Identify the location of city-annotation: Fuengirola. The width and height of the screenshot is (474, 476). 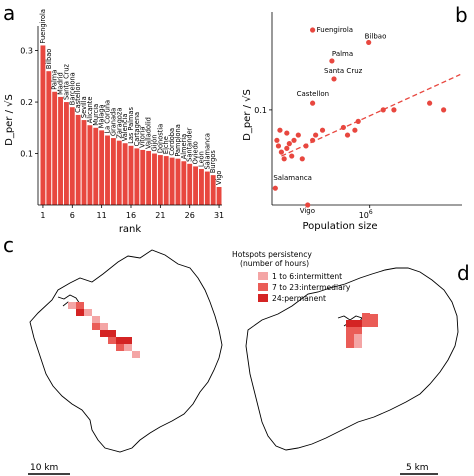
(335, 30).